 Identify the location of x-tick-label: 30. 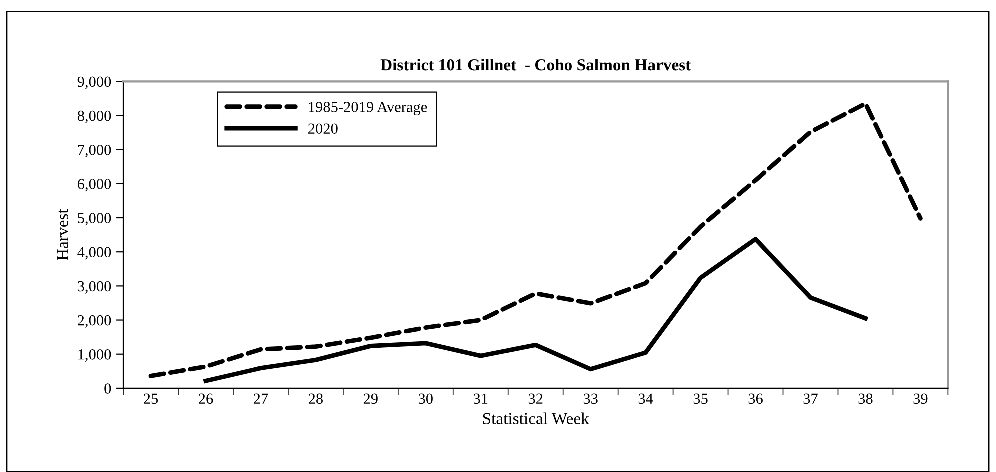
(425, 399).